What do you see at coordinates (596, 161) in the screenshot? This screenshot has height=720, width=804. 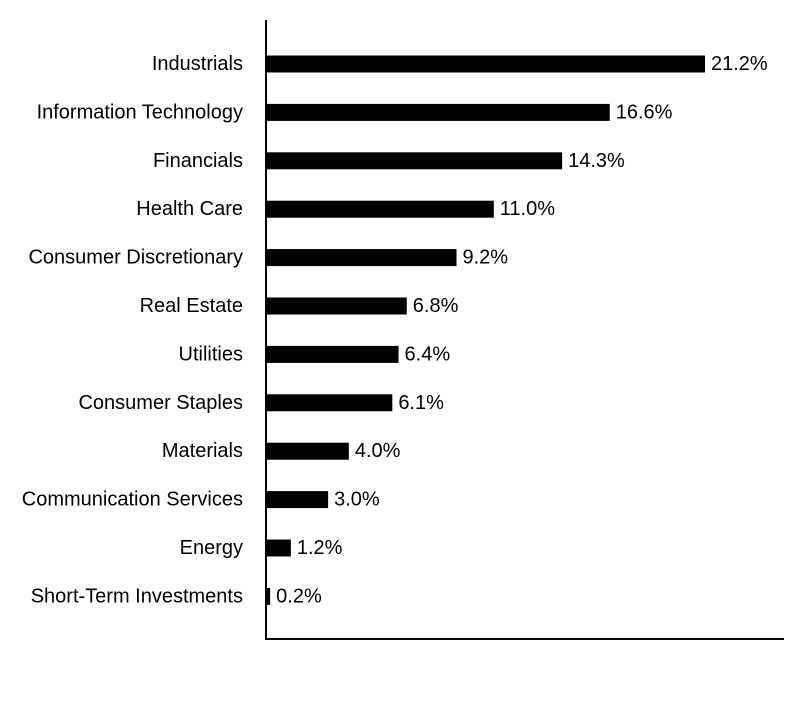 I see `value-label-2: 14.3%` at bounding box center [596, 161].